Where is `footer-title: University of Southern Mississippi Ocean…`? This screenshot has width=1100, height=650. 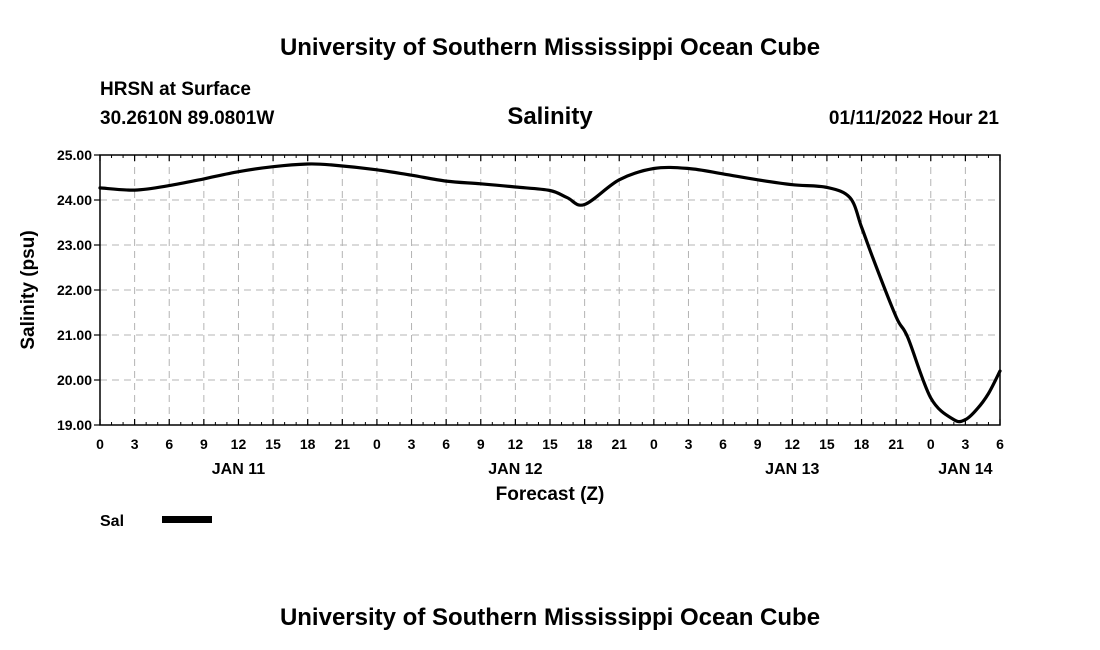 footer-title: University of Southern Mississippi Ocean… is located at coordinates (550, 617).